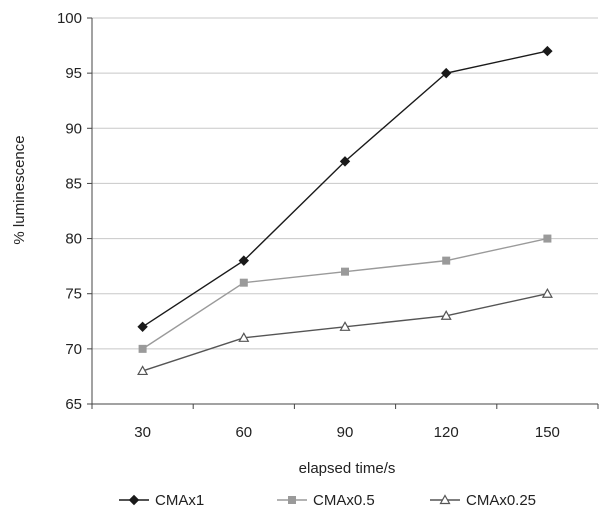  What do you see at coordinates (73, 183) in the screenshot?
I see `y-tick-label: 85` at bounding box center [73, 183].